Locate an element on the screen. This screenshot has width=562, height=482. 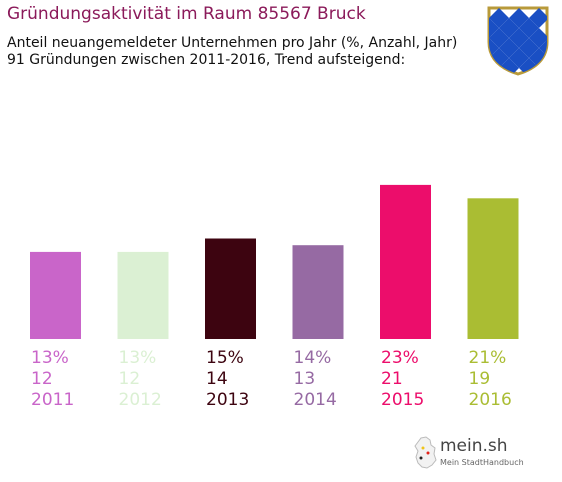
year-label-2016: 2016 is located at coordinates (490, 400).